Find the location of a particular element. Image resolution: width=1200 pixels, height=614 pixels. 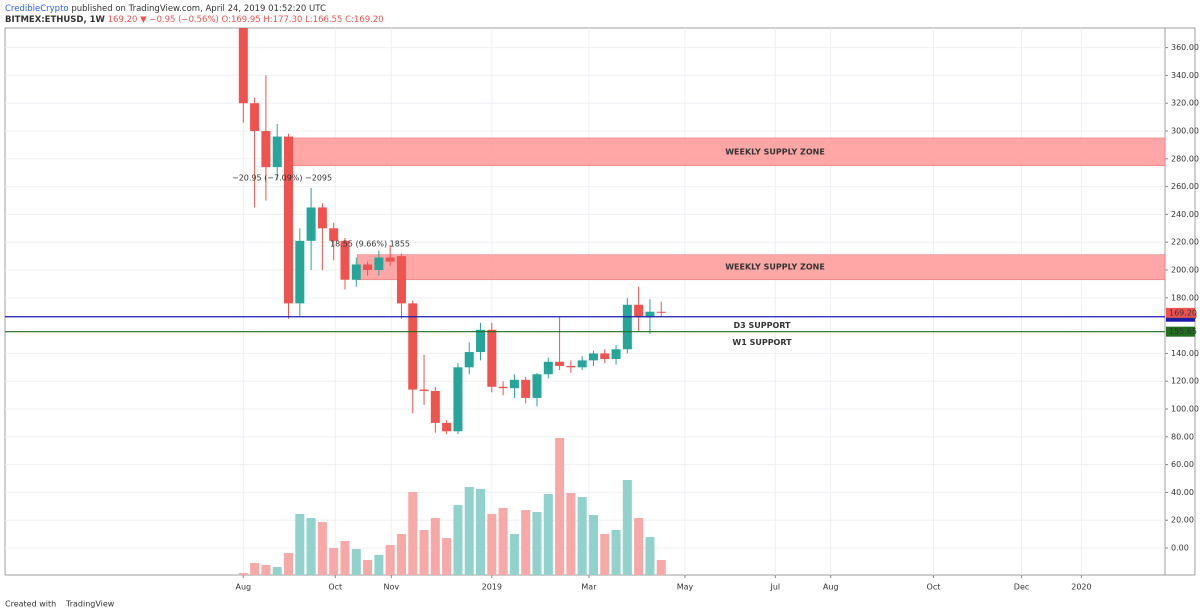

y-tick-label: 320.00 is located at coordinates (1185, 103).